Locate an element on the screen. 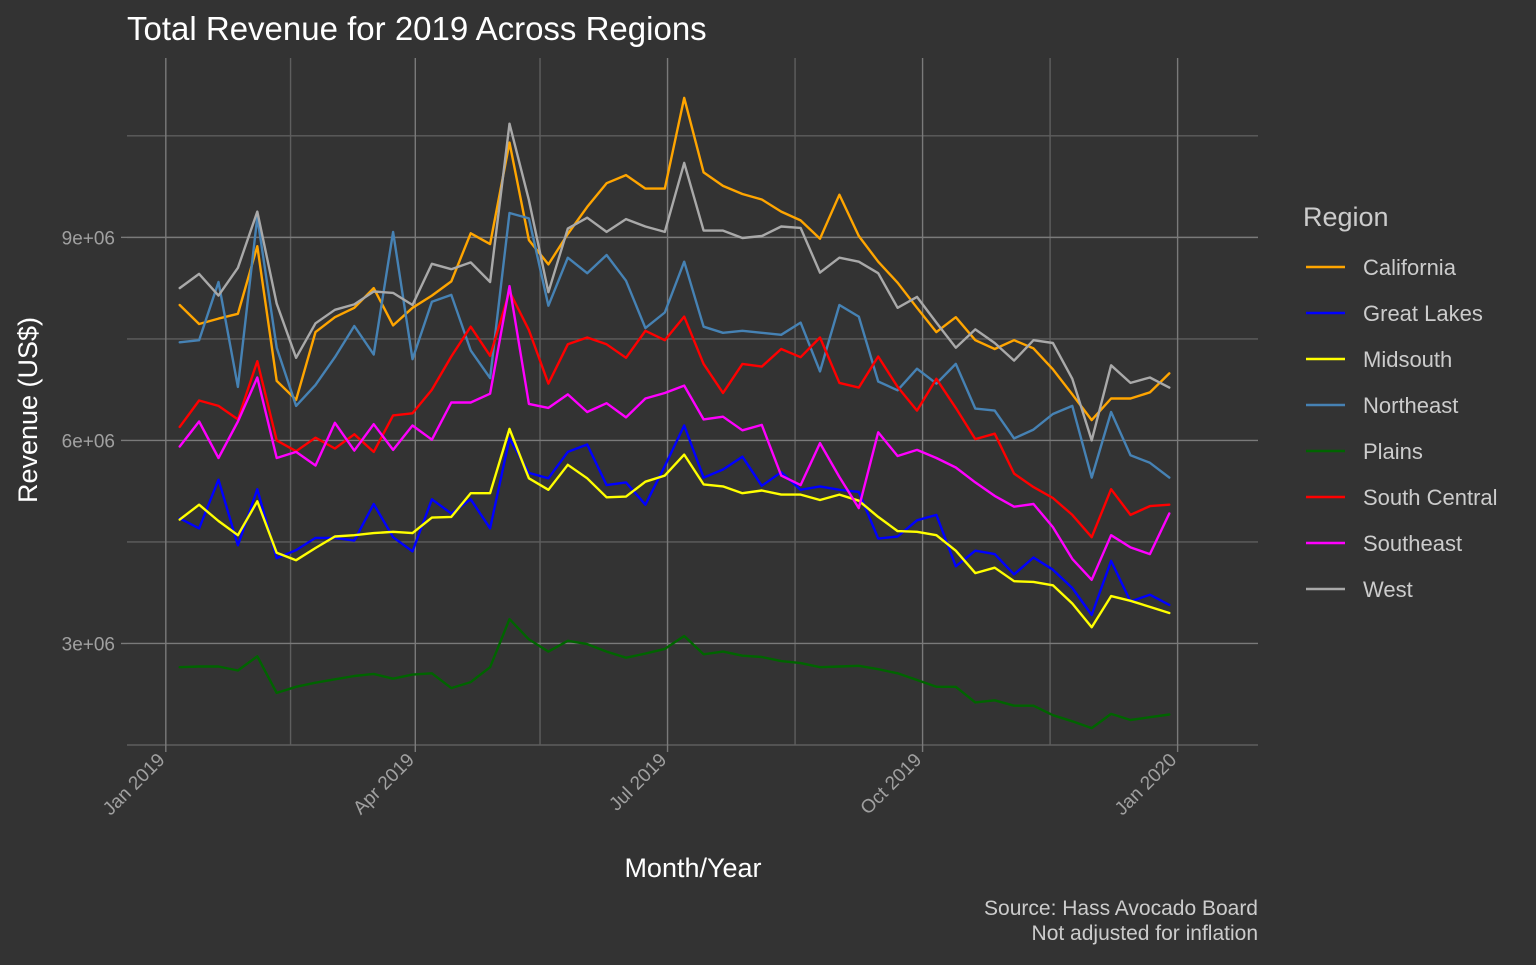  y-tick-labels: 3e+06 6e+06 9e+06 is located at coordinates (88, 441).